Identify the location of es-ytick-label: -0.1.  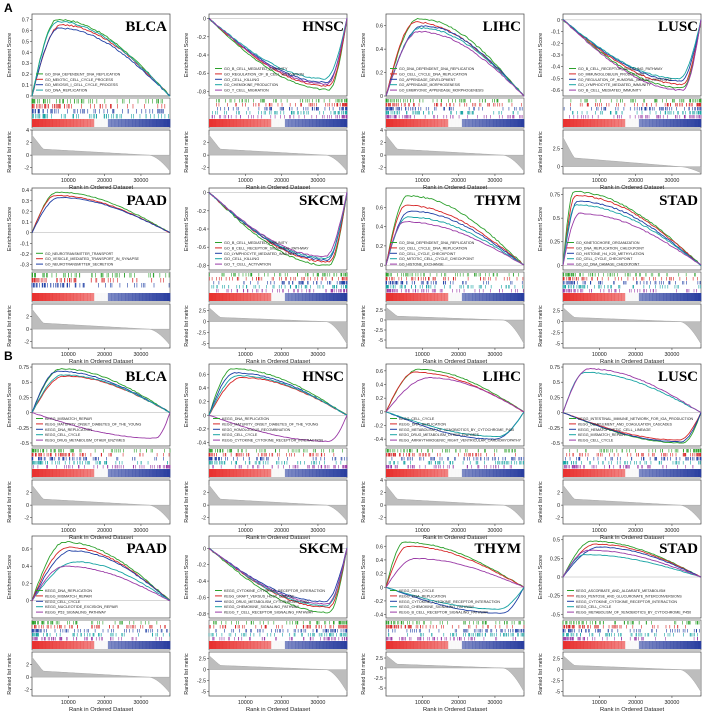
(24, 244).